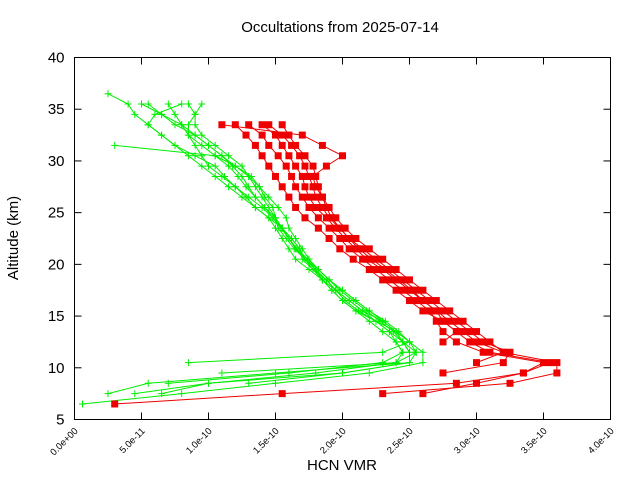 This screenshot has height=480, width=640. Describe the element at coordinates (333, 441) in the screenshot. I see `x-tick-label: 2.0e-10` at that location.